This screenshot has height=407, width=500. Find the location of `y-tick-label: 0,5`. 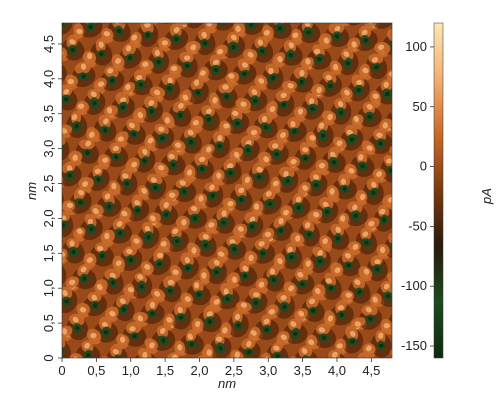

y-tick-label: 0,5 is located at coordinates (48, 323).